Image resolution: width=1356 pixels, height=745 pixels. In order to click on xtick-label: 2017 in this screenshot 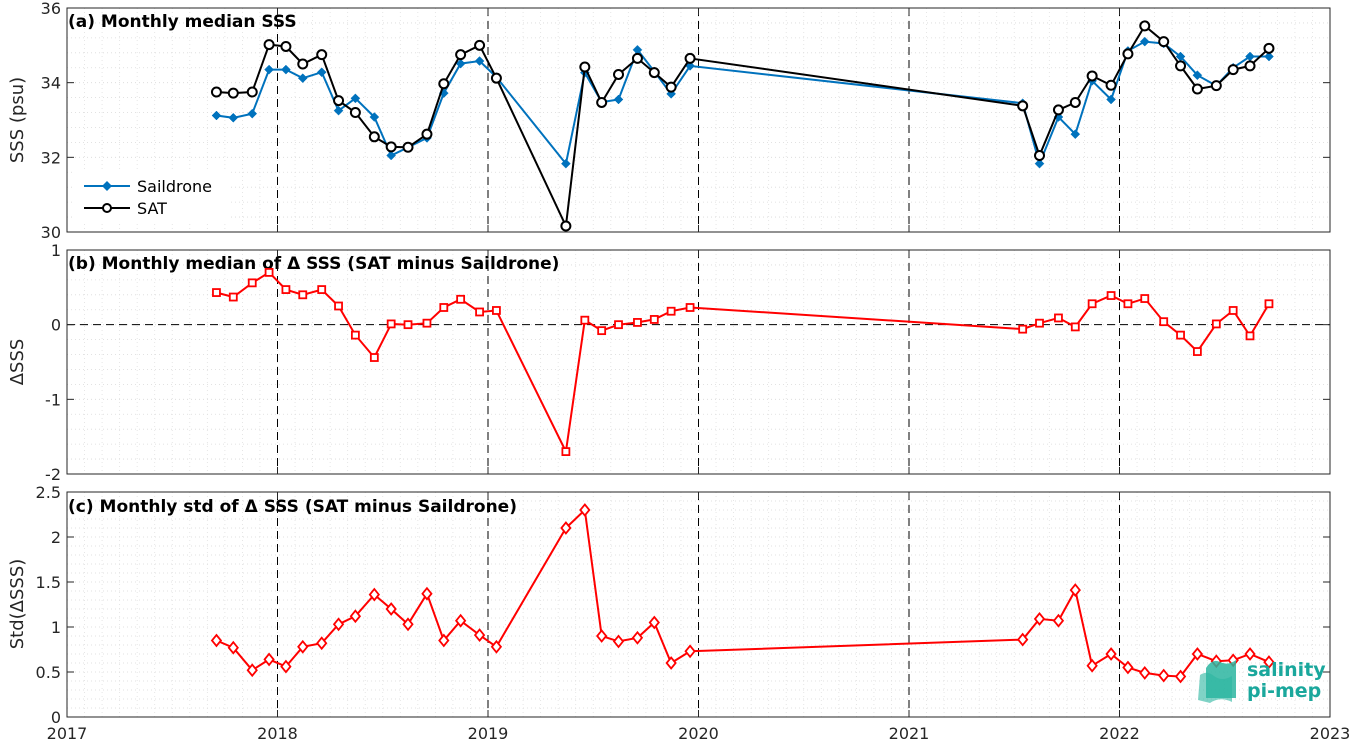, I will do `click(67, 733)`.